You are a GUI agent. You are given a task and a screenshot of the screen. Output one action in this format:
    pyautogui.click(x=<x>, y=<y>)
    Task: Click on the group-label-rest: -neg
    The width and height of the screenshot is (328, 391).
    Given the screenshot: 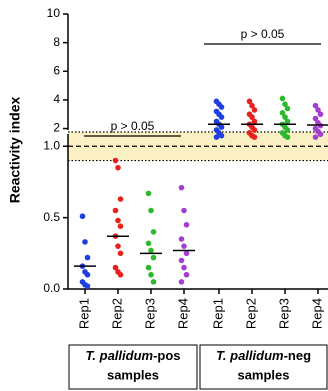 What is the action you would take?
    pyautogui.click(x=298, y=355)
    